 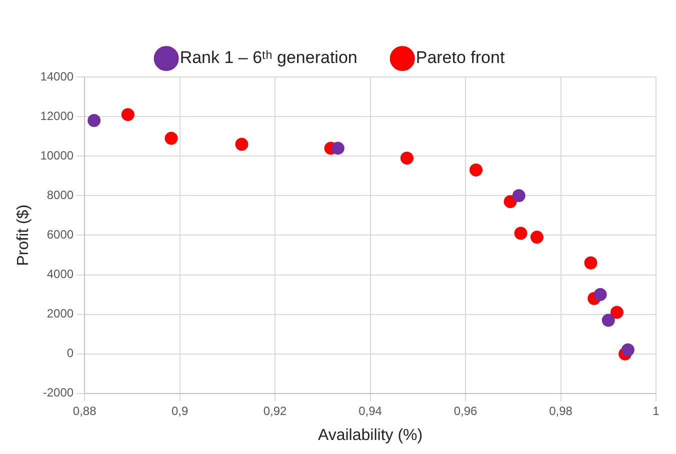 I want to click on x-axis-title: Availability (%), so click(x=370, y=435).